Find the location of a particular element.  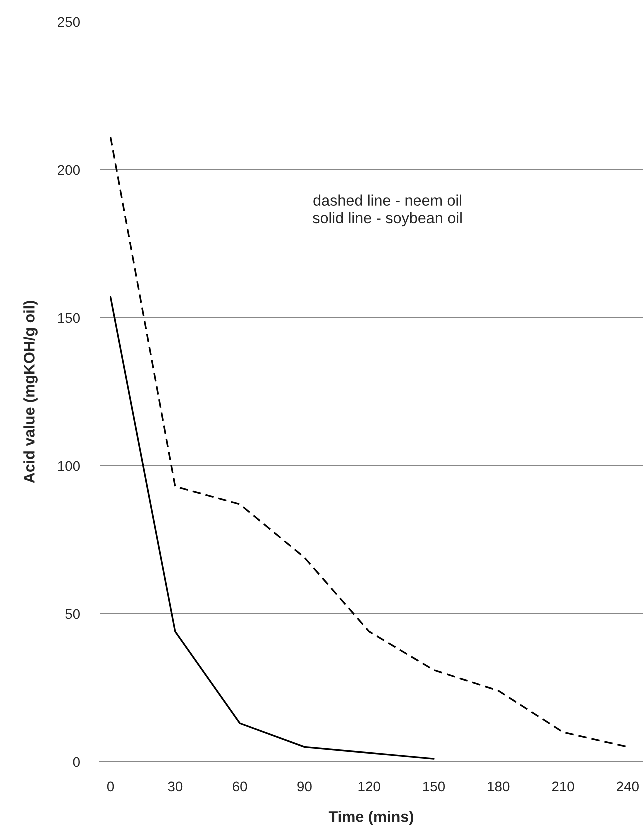

x-tick-label: 240 is located at coordinates (628, 787).